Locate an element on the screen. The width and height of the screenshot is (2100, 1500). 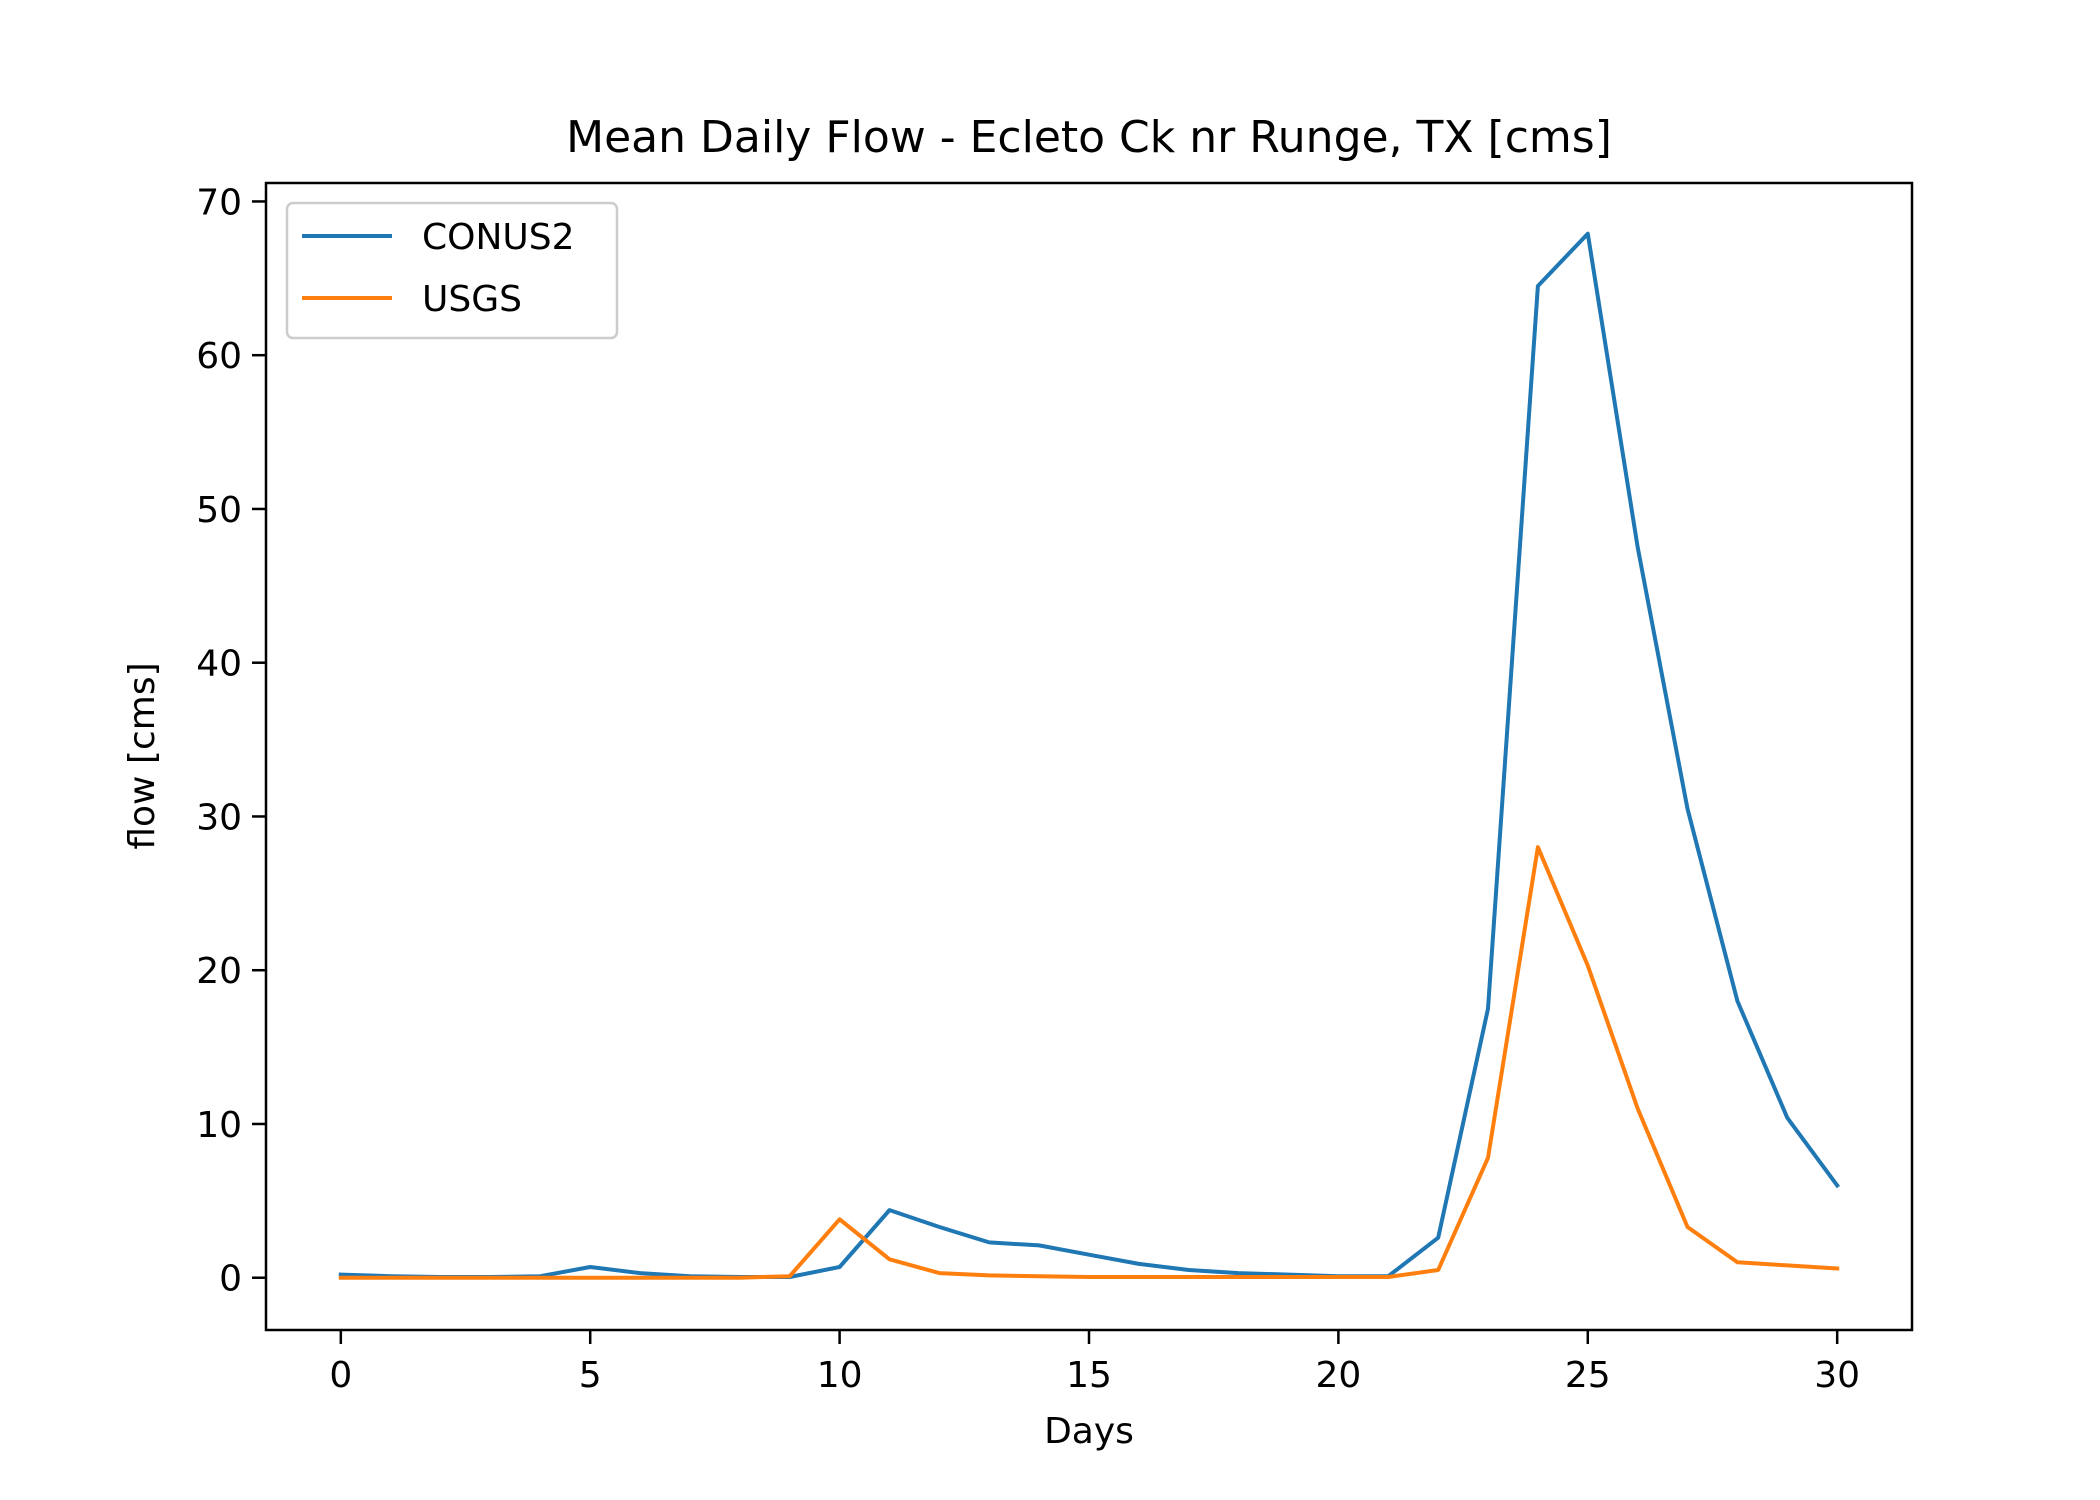
y-tick-label: 30 is located at coordinates (219, 817).